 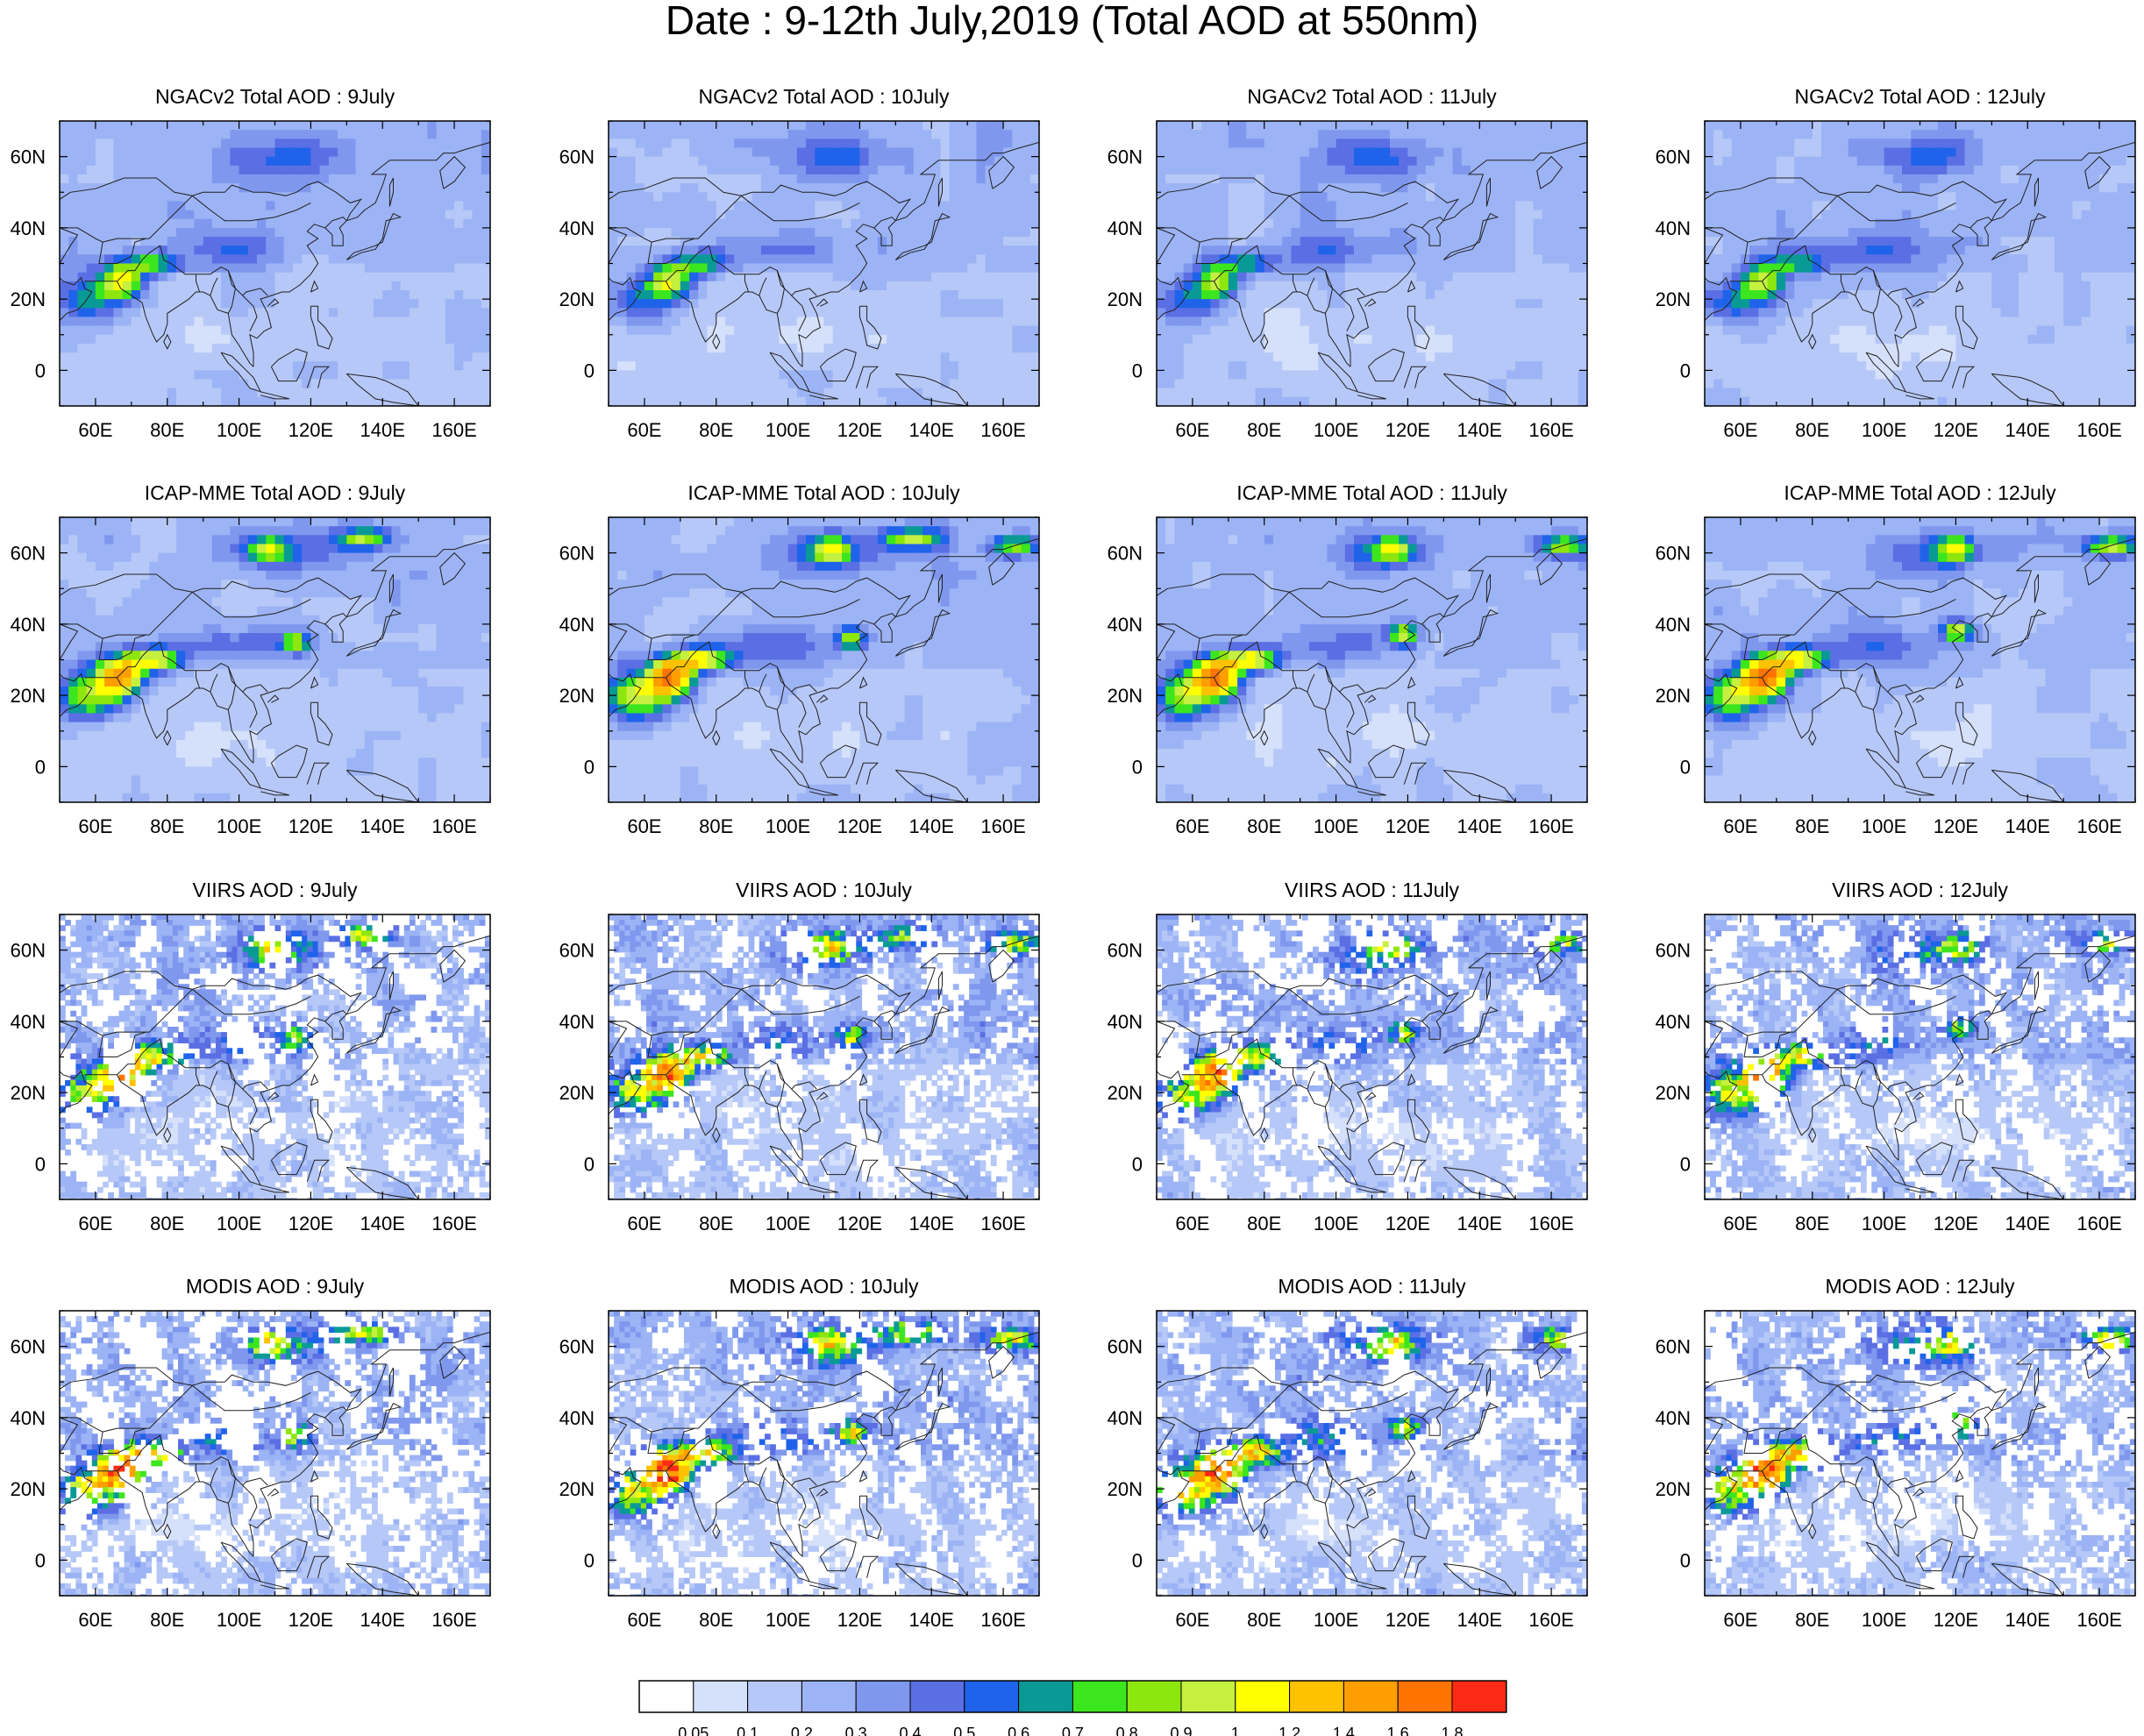 I want to click on colorbar-label: 1, so click(x=1235, y=1730).